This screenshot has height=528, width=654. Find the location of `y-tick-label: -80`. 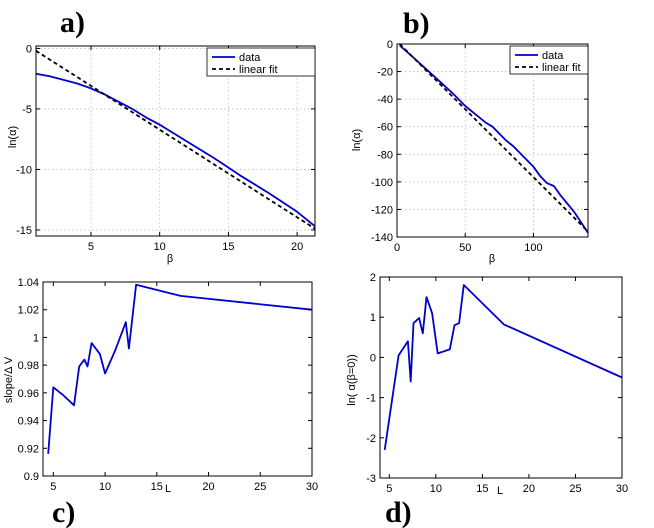

y-tick-label: -80 is located at coordinates (385, 155).